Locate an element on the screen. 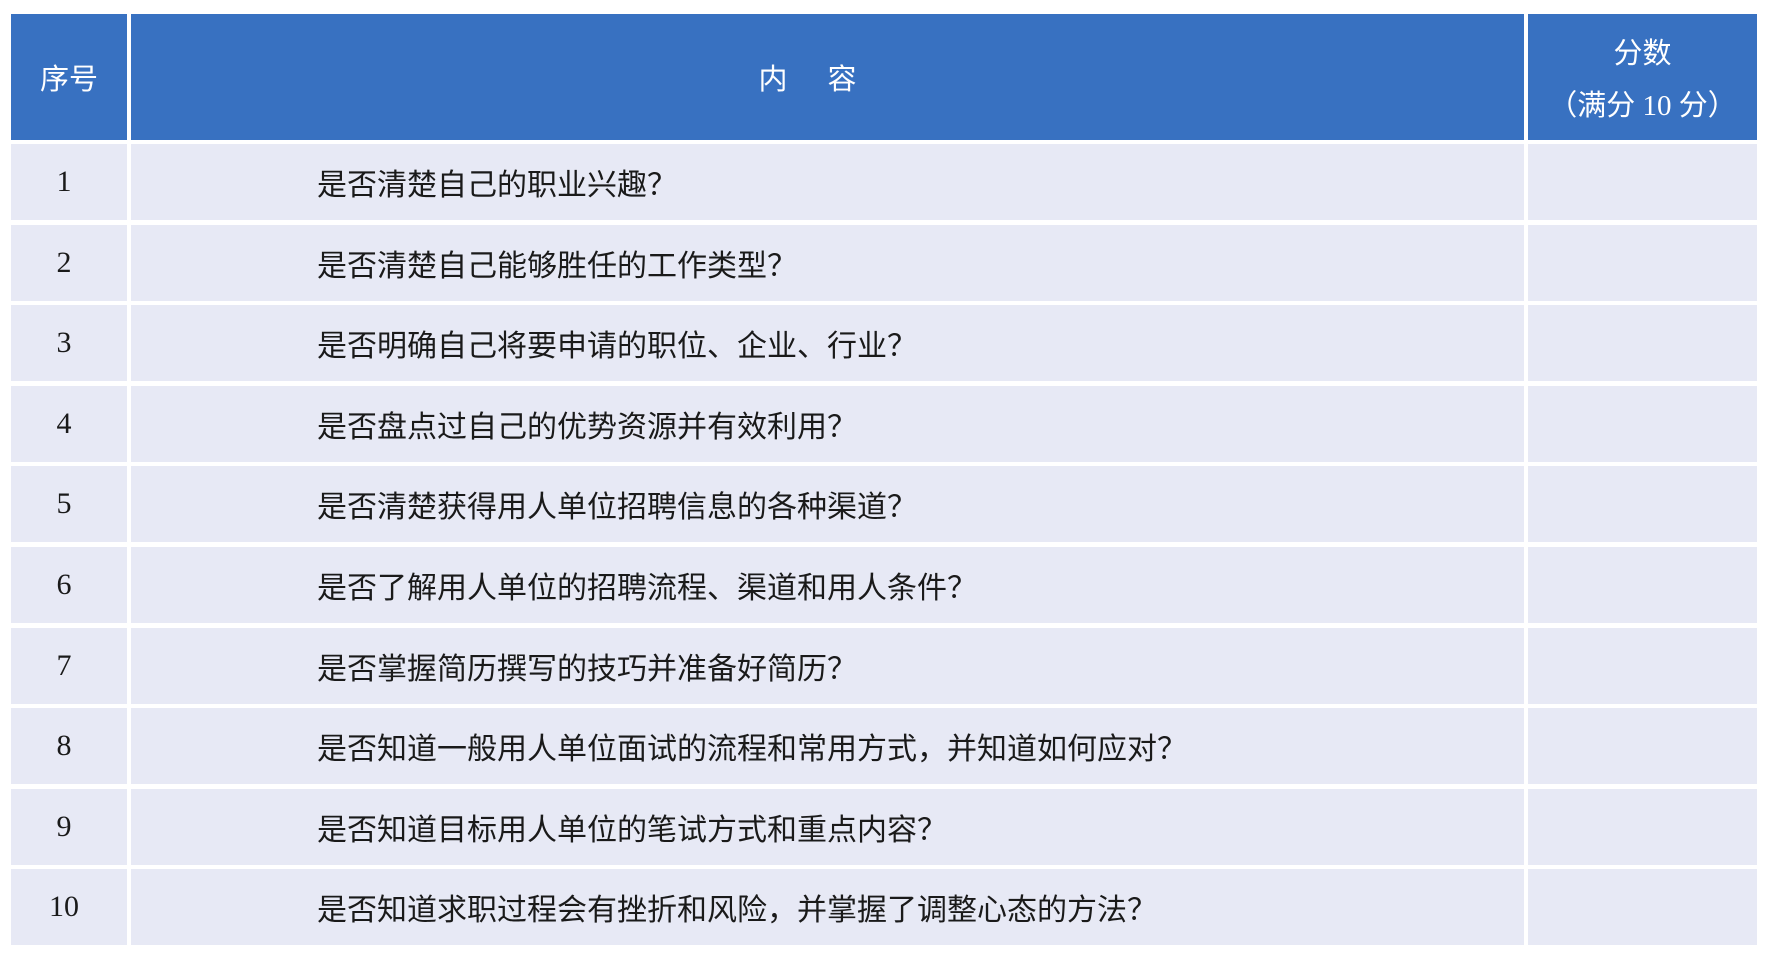 This screenshot has width=1769, height=957. row-index: 9 is located at coordinates (69, 826).